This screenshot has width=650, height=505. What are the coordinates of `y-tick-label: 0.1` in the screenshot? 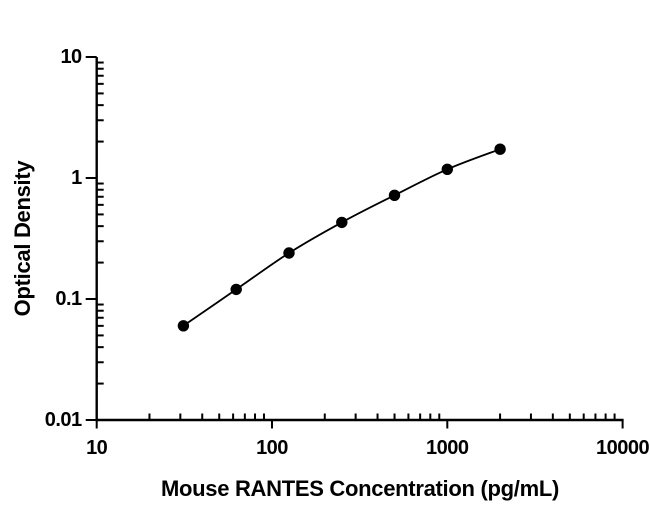 It's located at (68, 299).